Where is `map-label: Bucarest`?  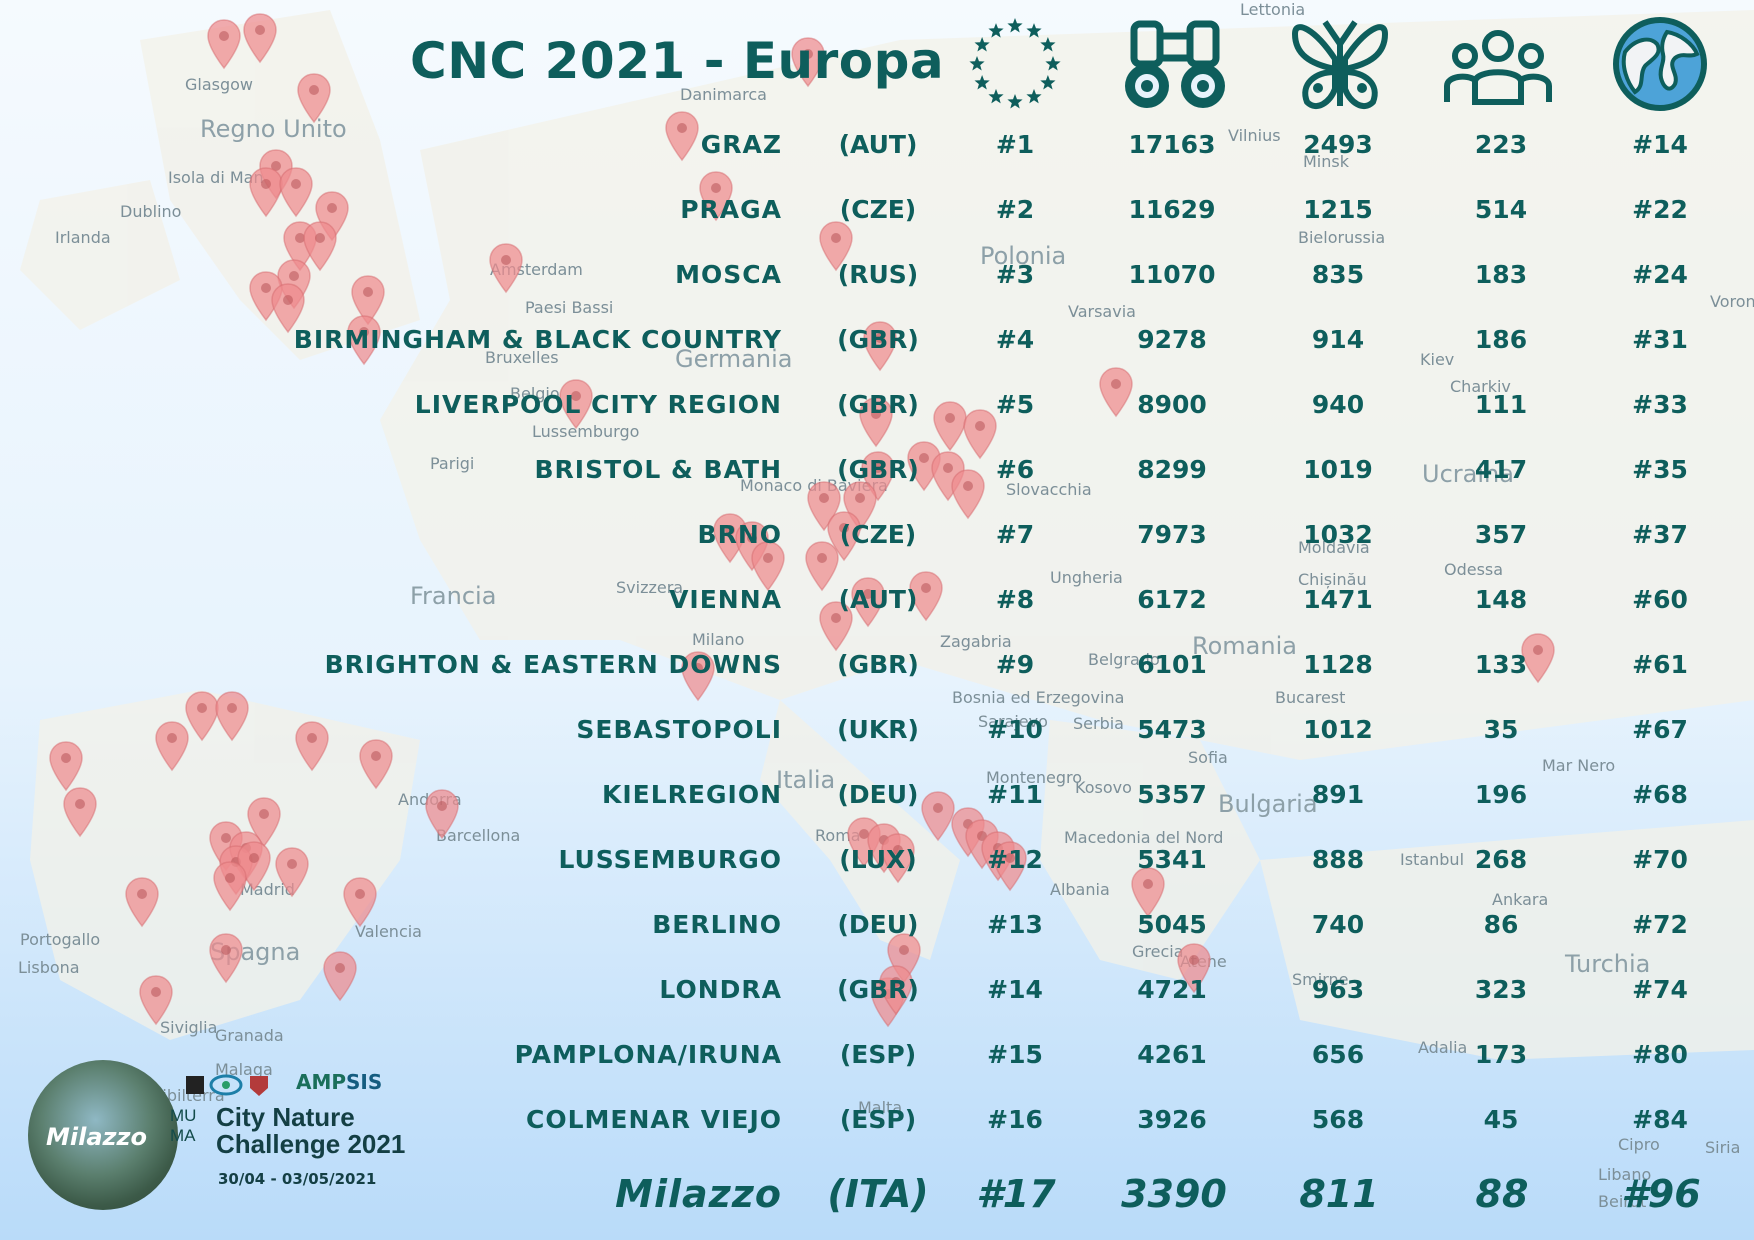 map-label: Bucarest is located at coordinates (1310, 697).